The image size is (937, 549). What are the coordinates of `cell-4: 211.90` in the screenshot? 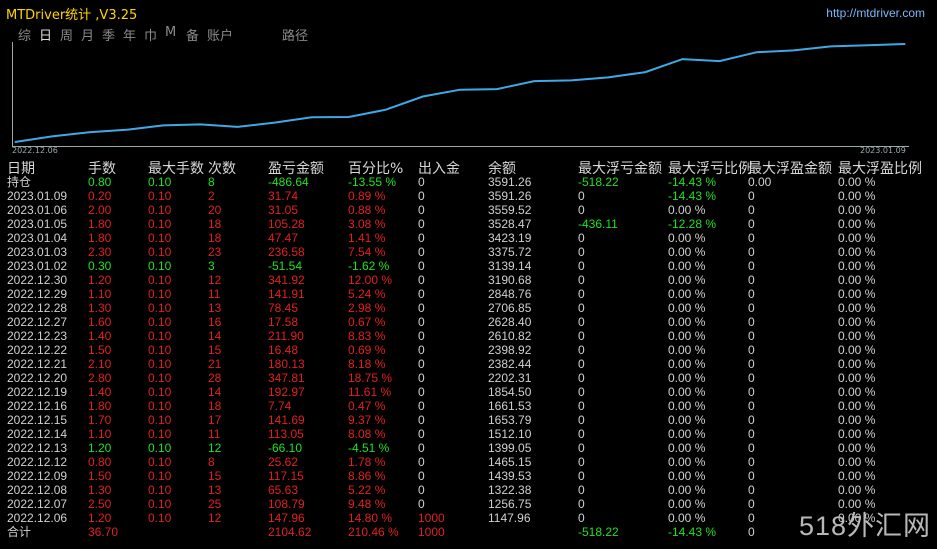 It's located at (286, 336).